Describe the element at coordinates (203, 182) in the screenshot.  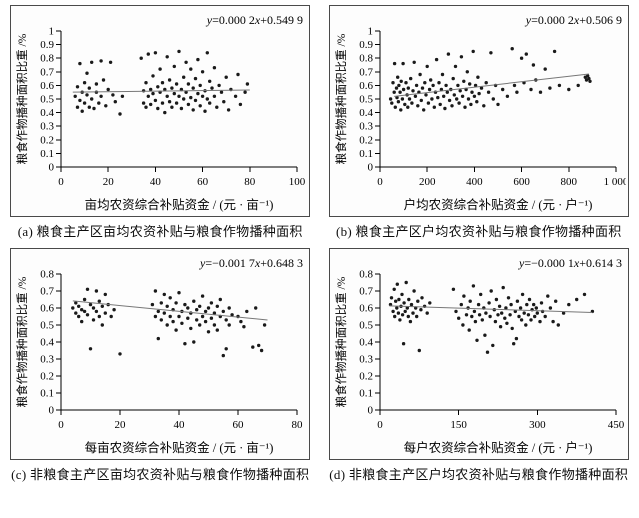
I see `svg-text: 60` at that location.